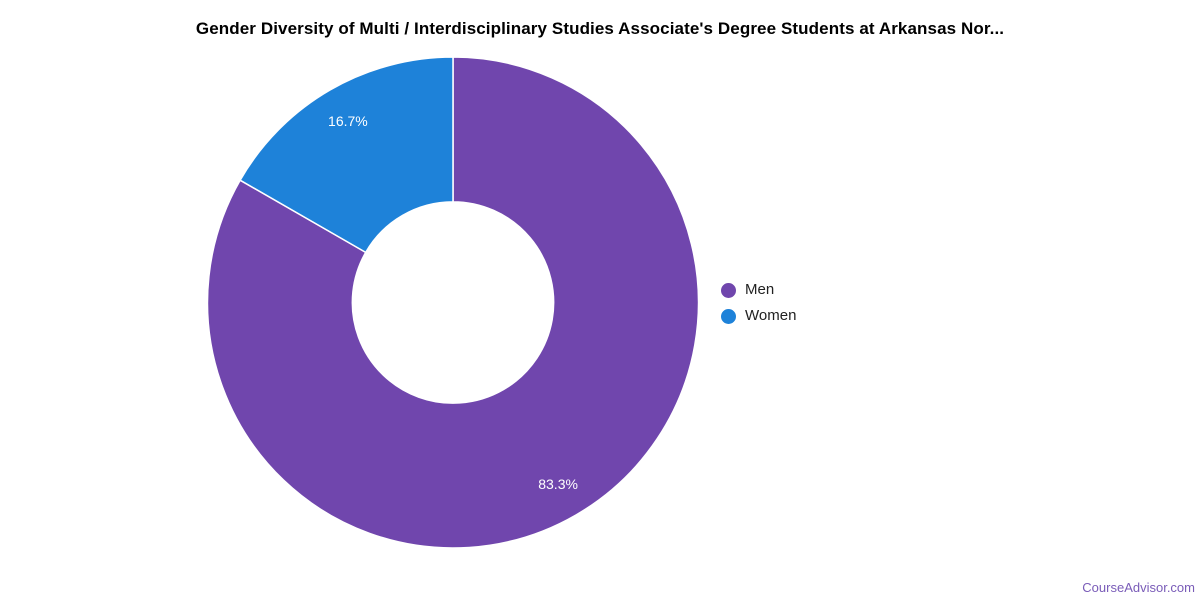 Image resolution: width=1200 pixels, height=600 pixels. What do you see at coordinates (1138, 587) in the screenshot?
I see `courseadvisor-link: CourseAdvisor.com` at bounding box center [1138, 587].